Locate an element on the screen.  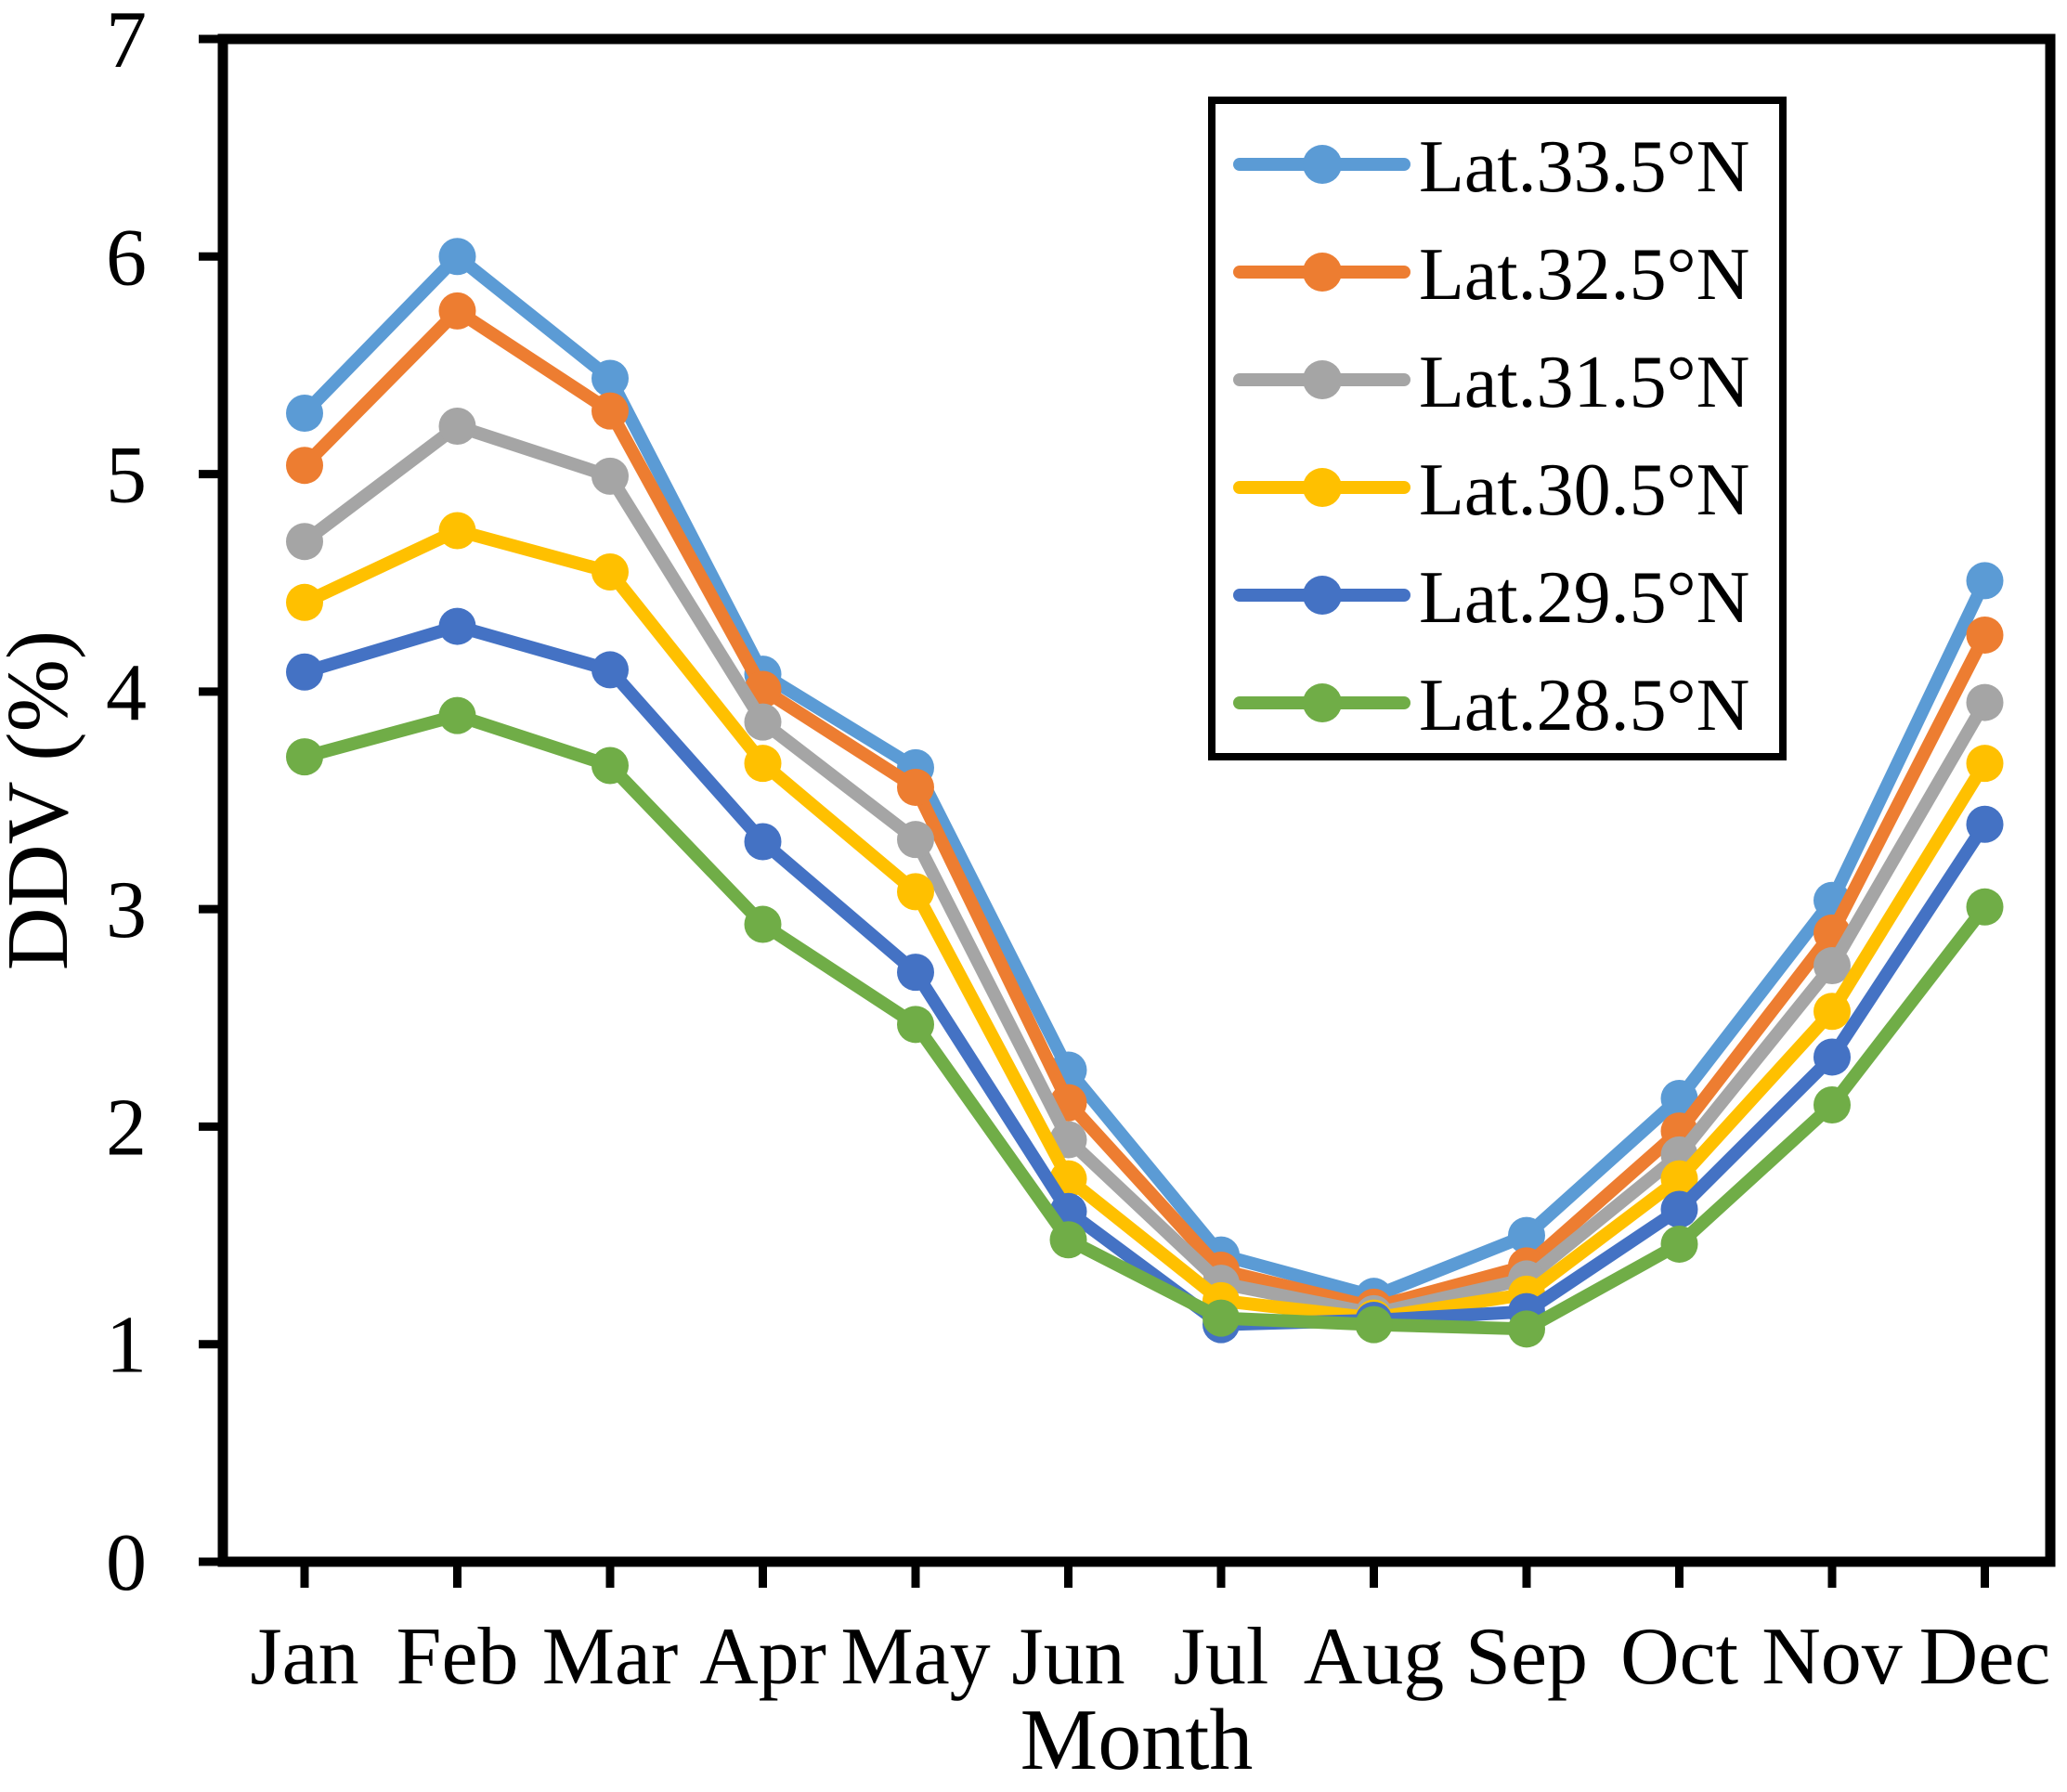
x-tick-label: Feb is located at coordinates (457, 1657).